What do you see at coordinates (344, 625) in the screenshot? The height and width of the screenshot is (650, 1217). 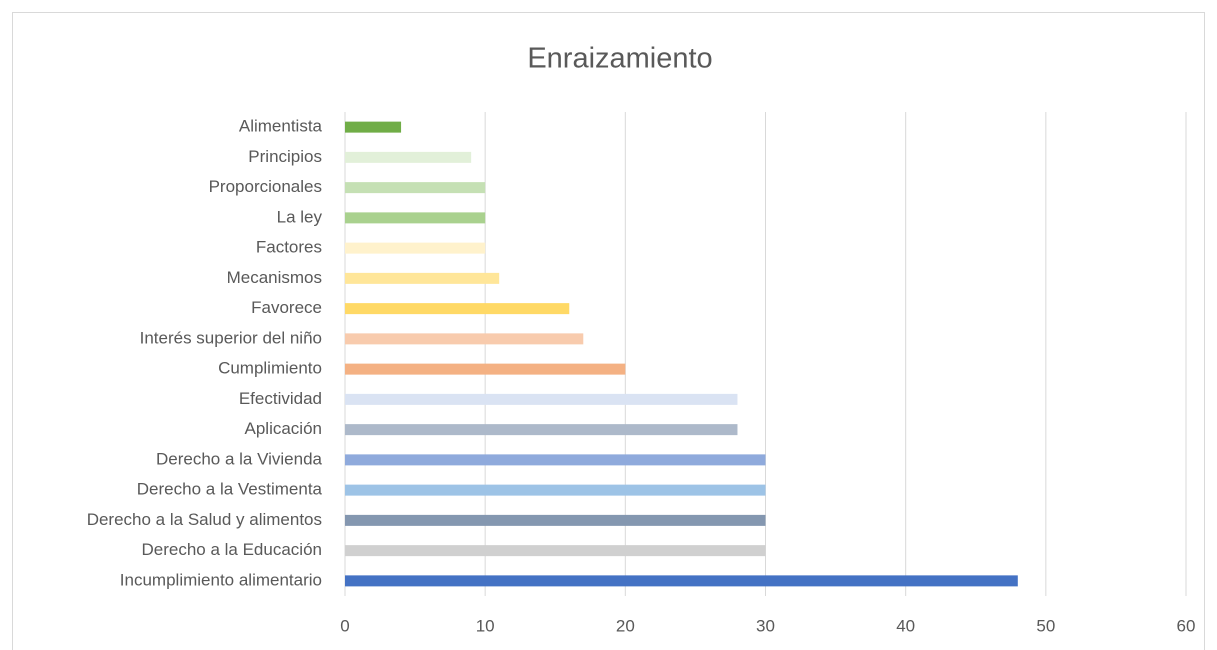 I see `x-tick-label: 0` at bounding box center [344, 625].